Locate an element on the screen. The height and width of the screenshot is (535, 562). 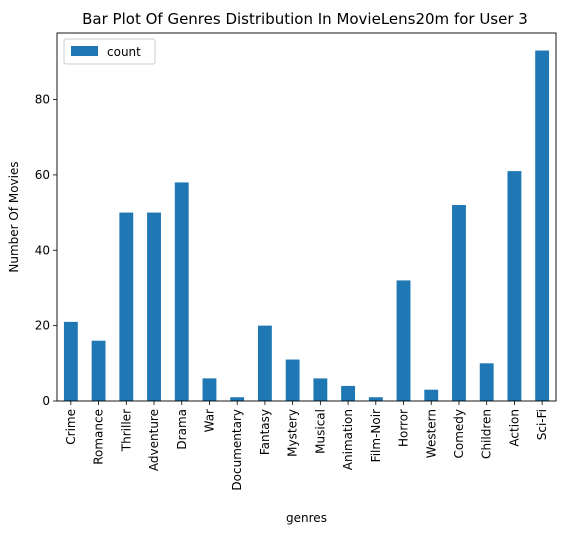
bar-fantasy is located at coordinates (264, 363).